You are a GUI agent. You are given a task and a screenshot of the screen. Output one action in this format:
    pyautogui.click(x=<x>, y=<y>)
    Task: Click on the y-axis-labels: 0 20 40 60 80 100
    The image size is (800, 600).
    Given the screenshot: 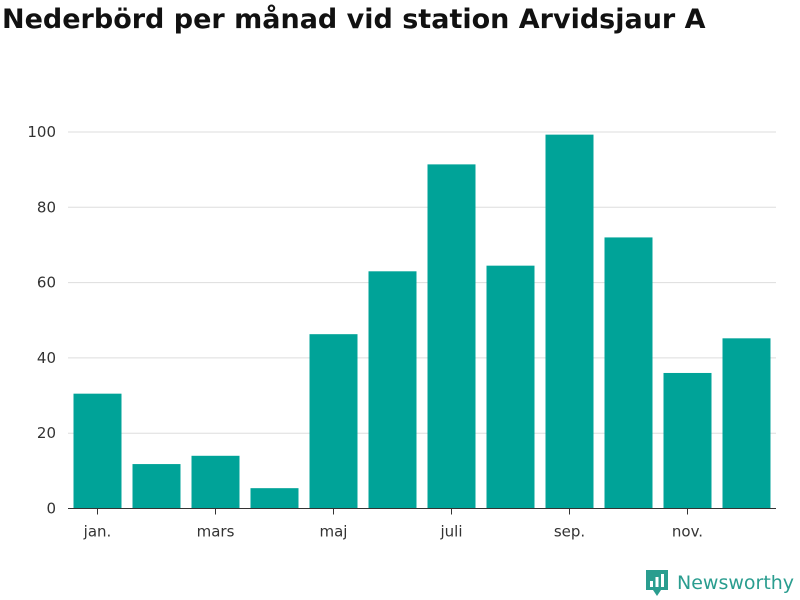 What is the action you would take?
    pyautogui.click(x=41, y=320)
    